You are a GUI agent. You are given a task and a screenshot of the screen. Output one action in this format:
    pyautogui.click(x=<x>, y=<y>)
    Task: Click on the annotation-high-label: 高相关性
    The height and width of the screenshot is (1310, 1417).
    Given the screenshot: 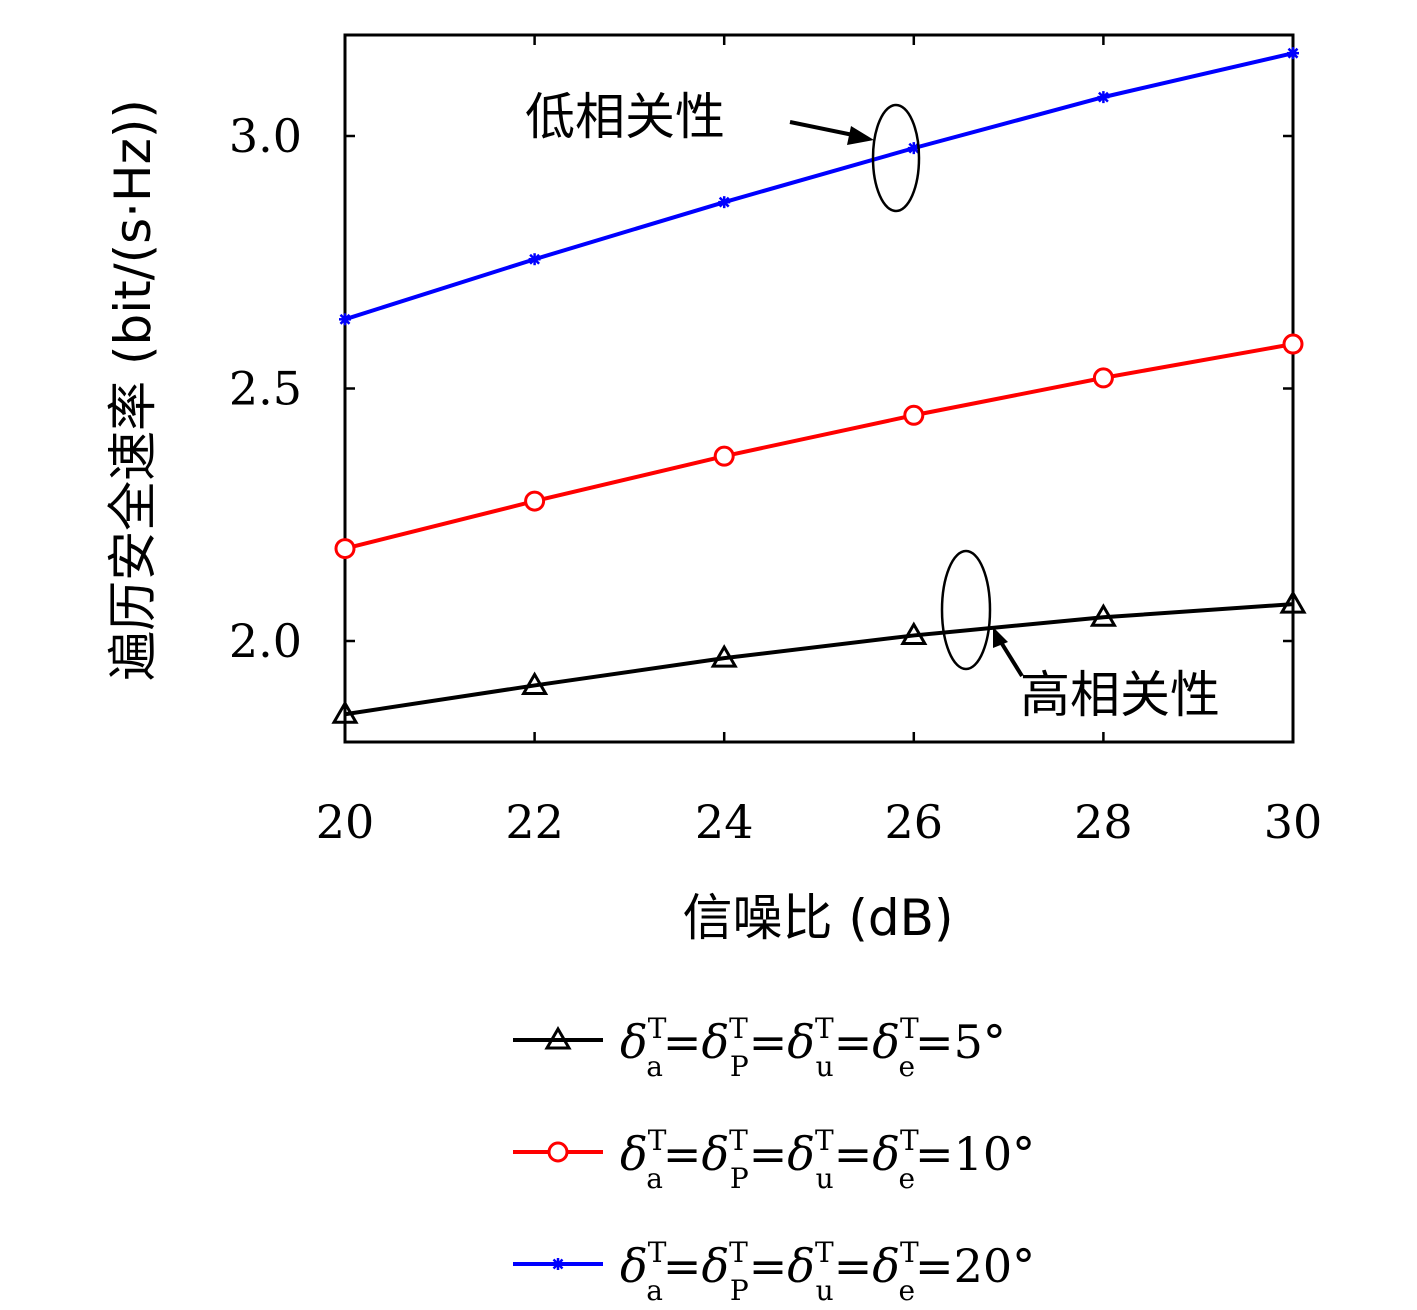 What is the action you would take?
    pyautogui.click(x=1120, y=695)
    